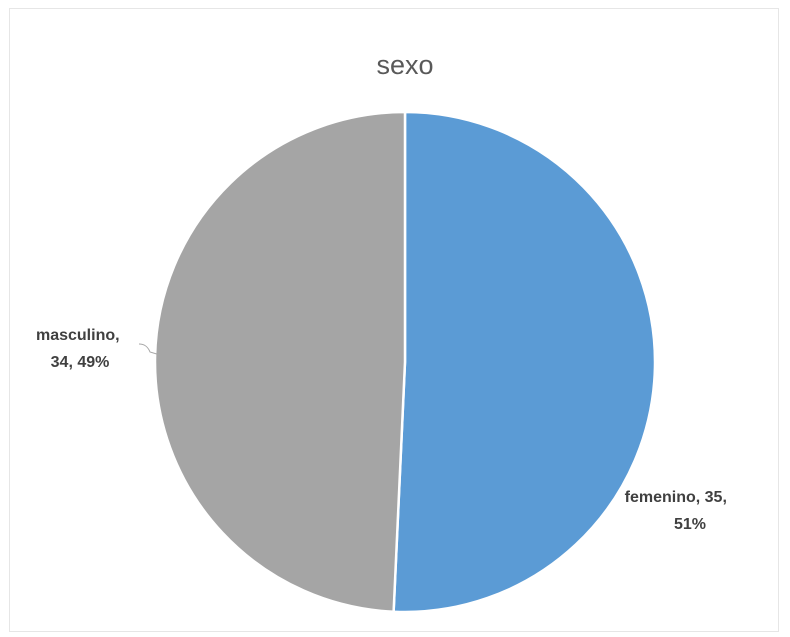 Image resolution: width=790 pixels, height=637 pixels. What do you see at coordinates (404, 65) in the screenshot?
I see `chart-title: sexo` at bounding box center [404, 65].